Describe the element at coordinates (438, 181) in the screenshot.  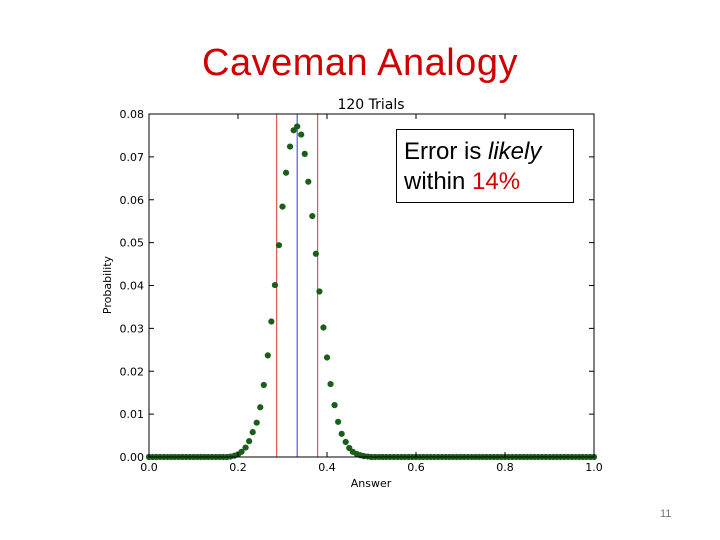
I see `callout-text-line2: within` at that location.